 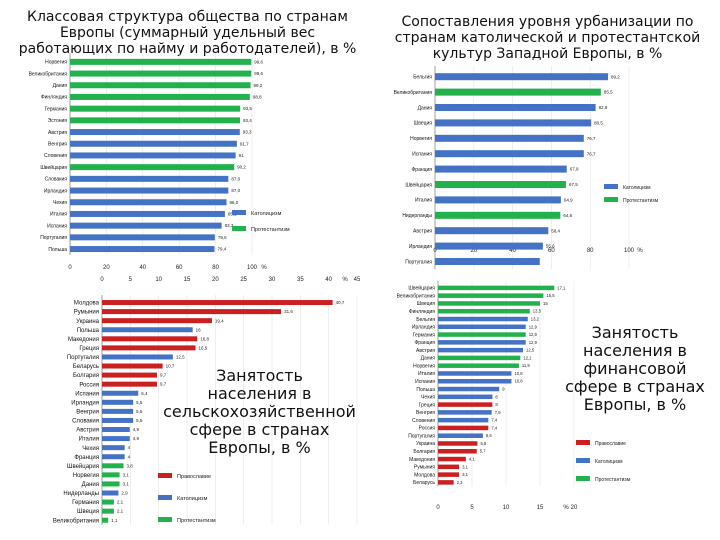 I want to click on value-label: 91, so click(x=242, y=155).